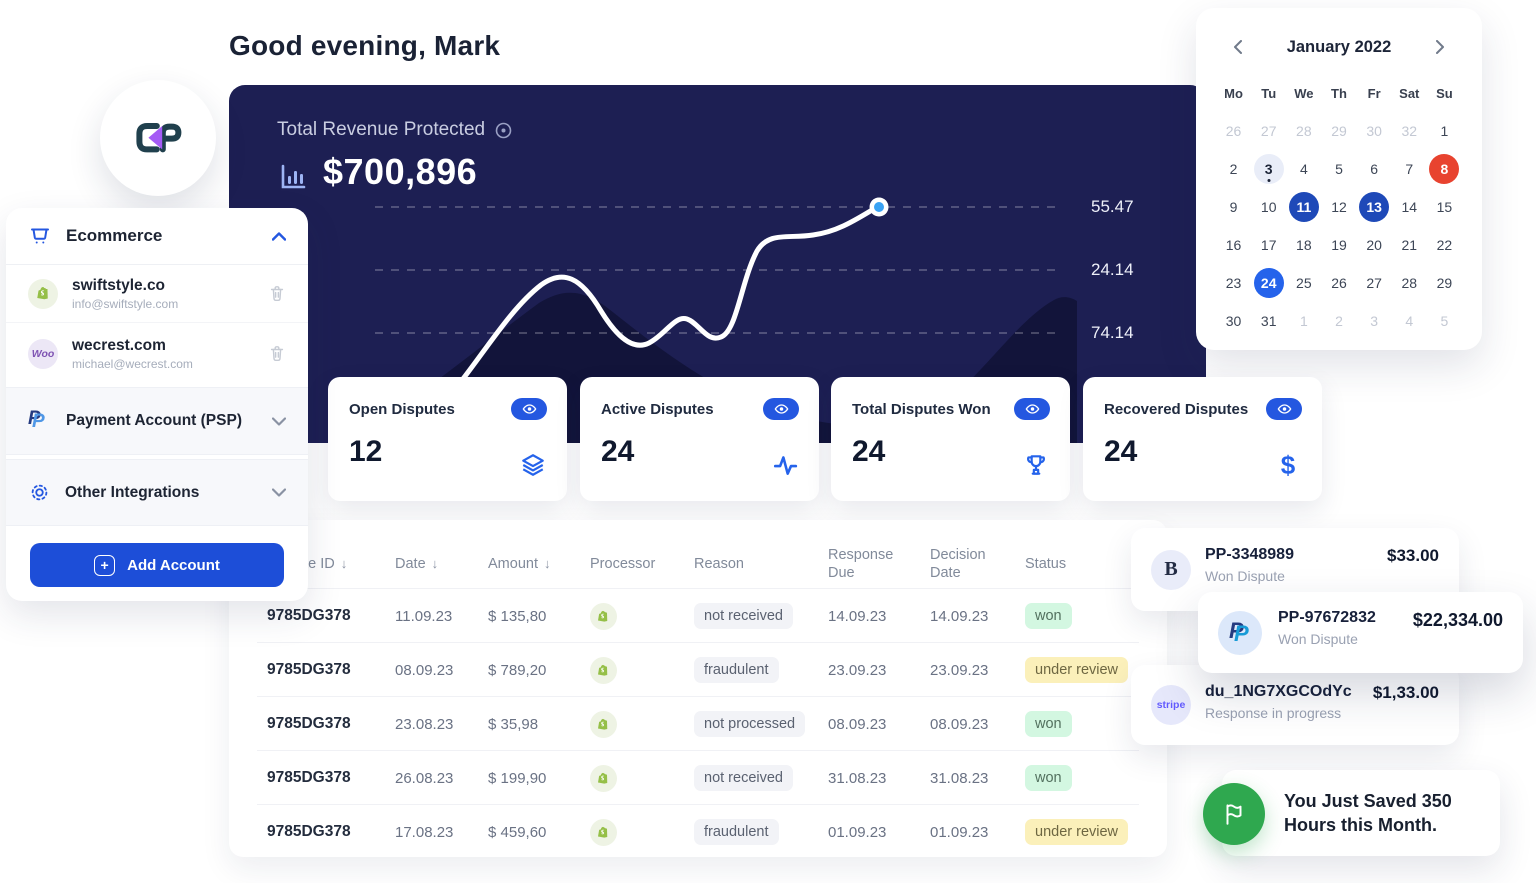 Image resolution: width=1536 pixels, height=883 pixels. Describe the element at coordinates (519, 564) in the screenshot. I see `column-header-amount: Amount ↓` at that location.